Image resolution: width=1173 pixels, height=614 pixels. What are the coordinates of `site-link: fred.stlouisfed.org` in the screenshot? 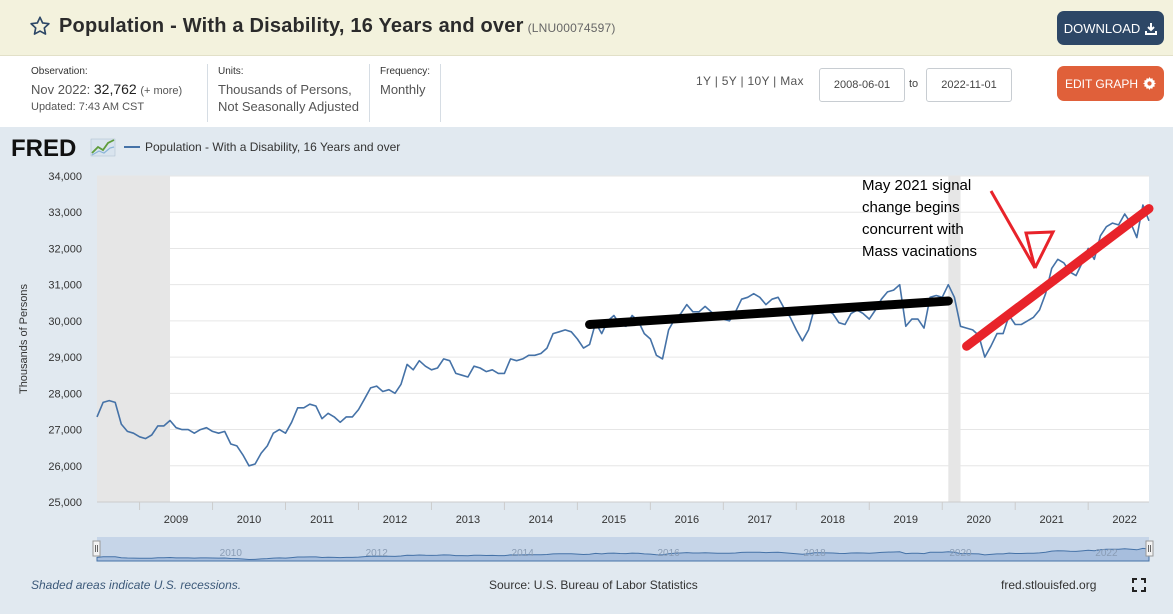 It's located at (1049, 585).